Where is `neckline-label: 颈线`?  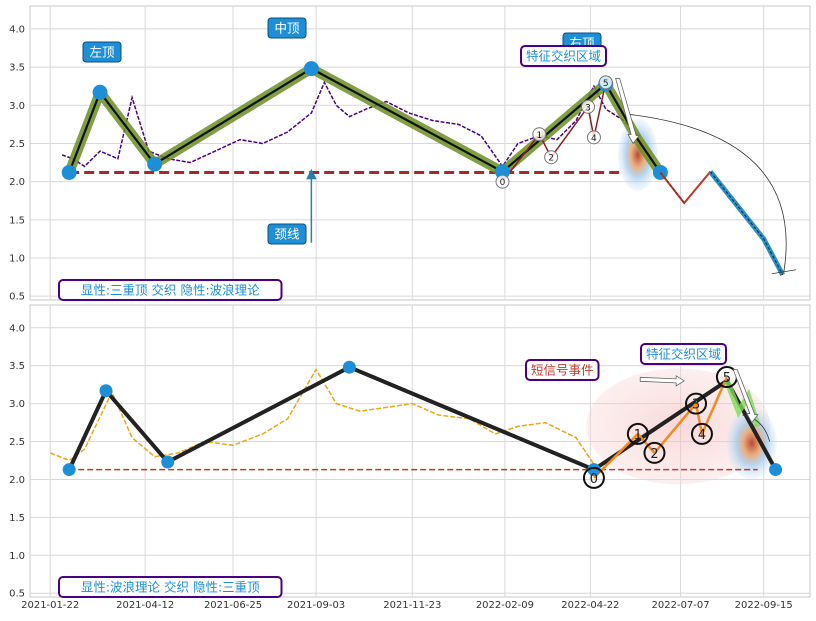
neckline-label: 颈线 is located at coordinates (287, 234).